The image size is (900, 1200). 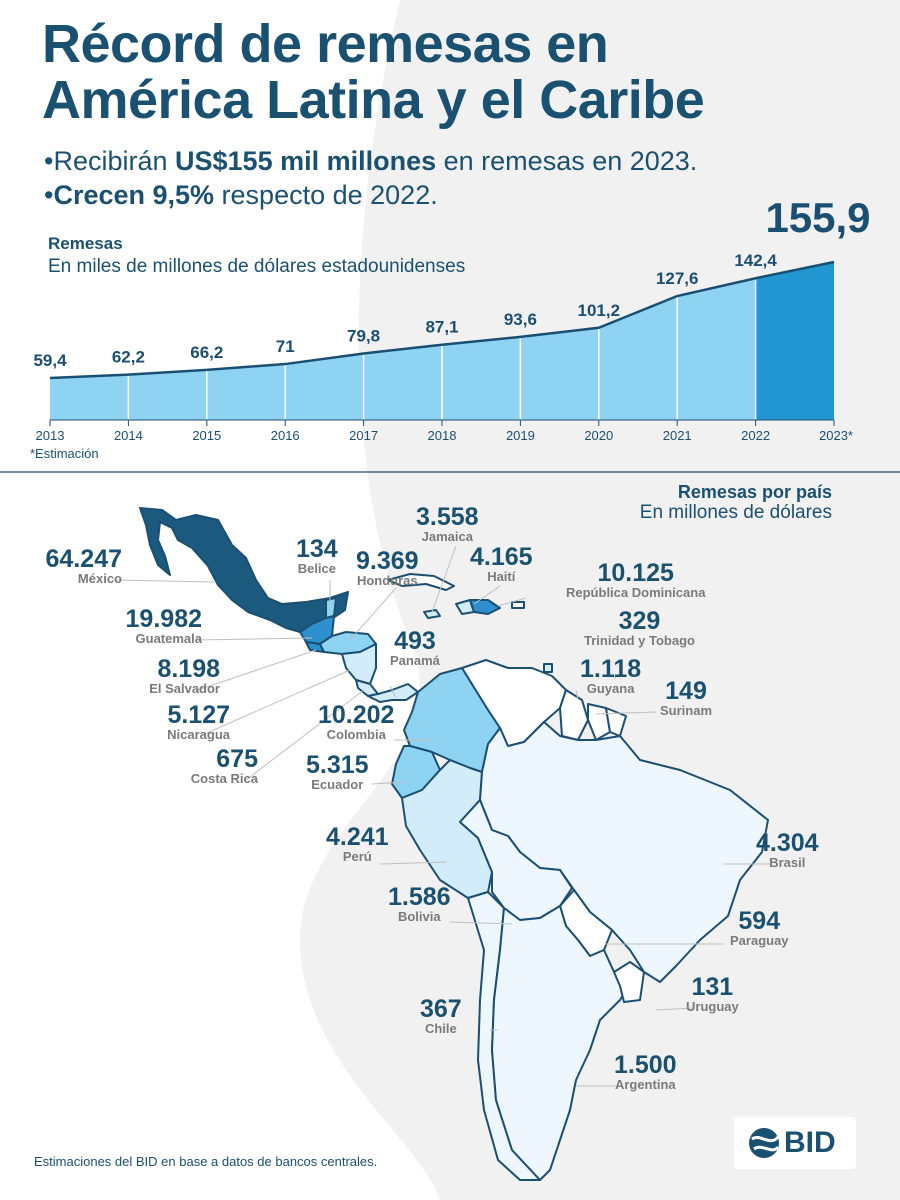 I want to click on country-label-honduras: 9.369 Honduras, so click(x=387, y=568).